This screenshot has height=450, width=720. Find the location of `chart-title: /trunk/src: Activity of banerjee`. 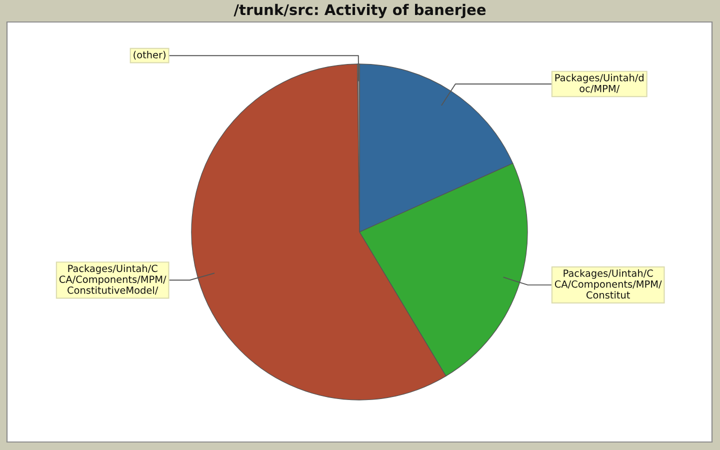

chart-title: /trunk/src: Activity of banerjee is located at coordinates (360, 11).